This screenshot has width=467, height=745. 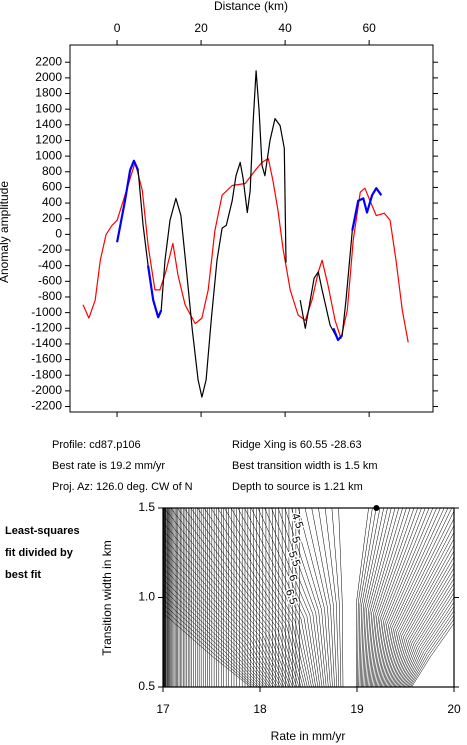 What do you see at coordinates (48, 61) in the screenshot?
I see `y-tick-label: 2200` at bounding box center [48, 61].